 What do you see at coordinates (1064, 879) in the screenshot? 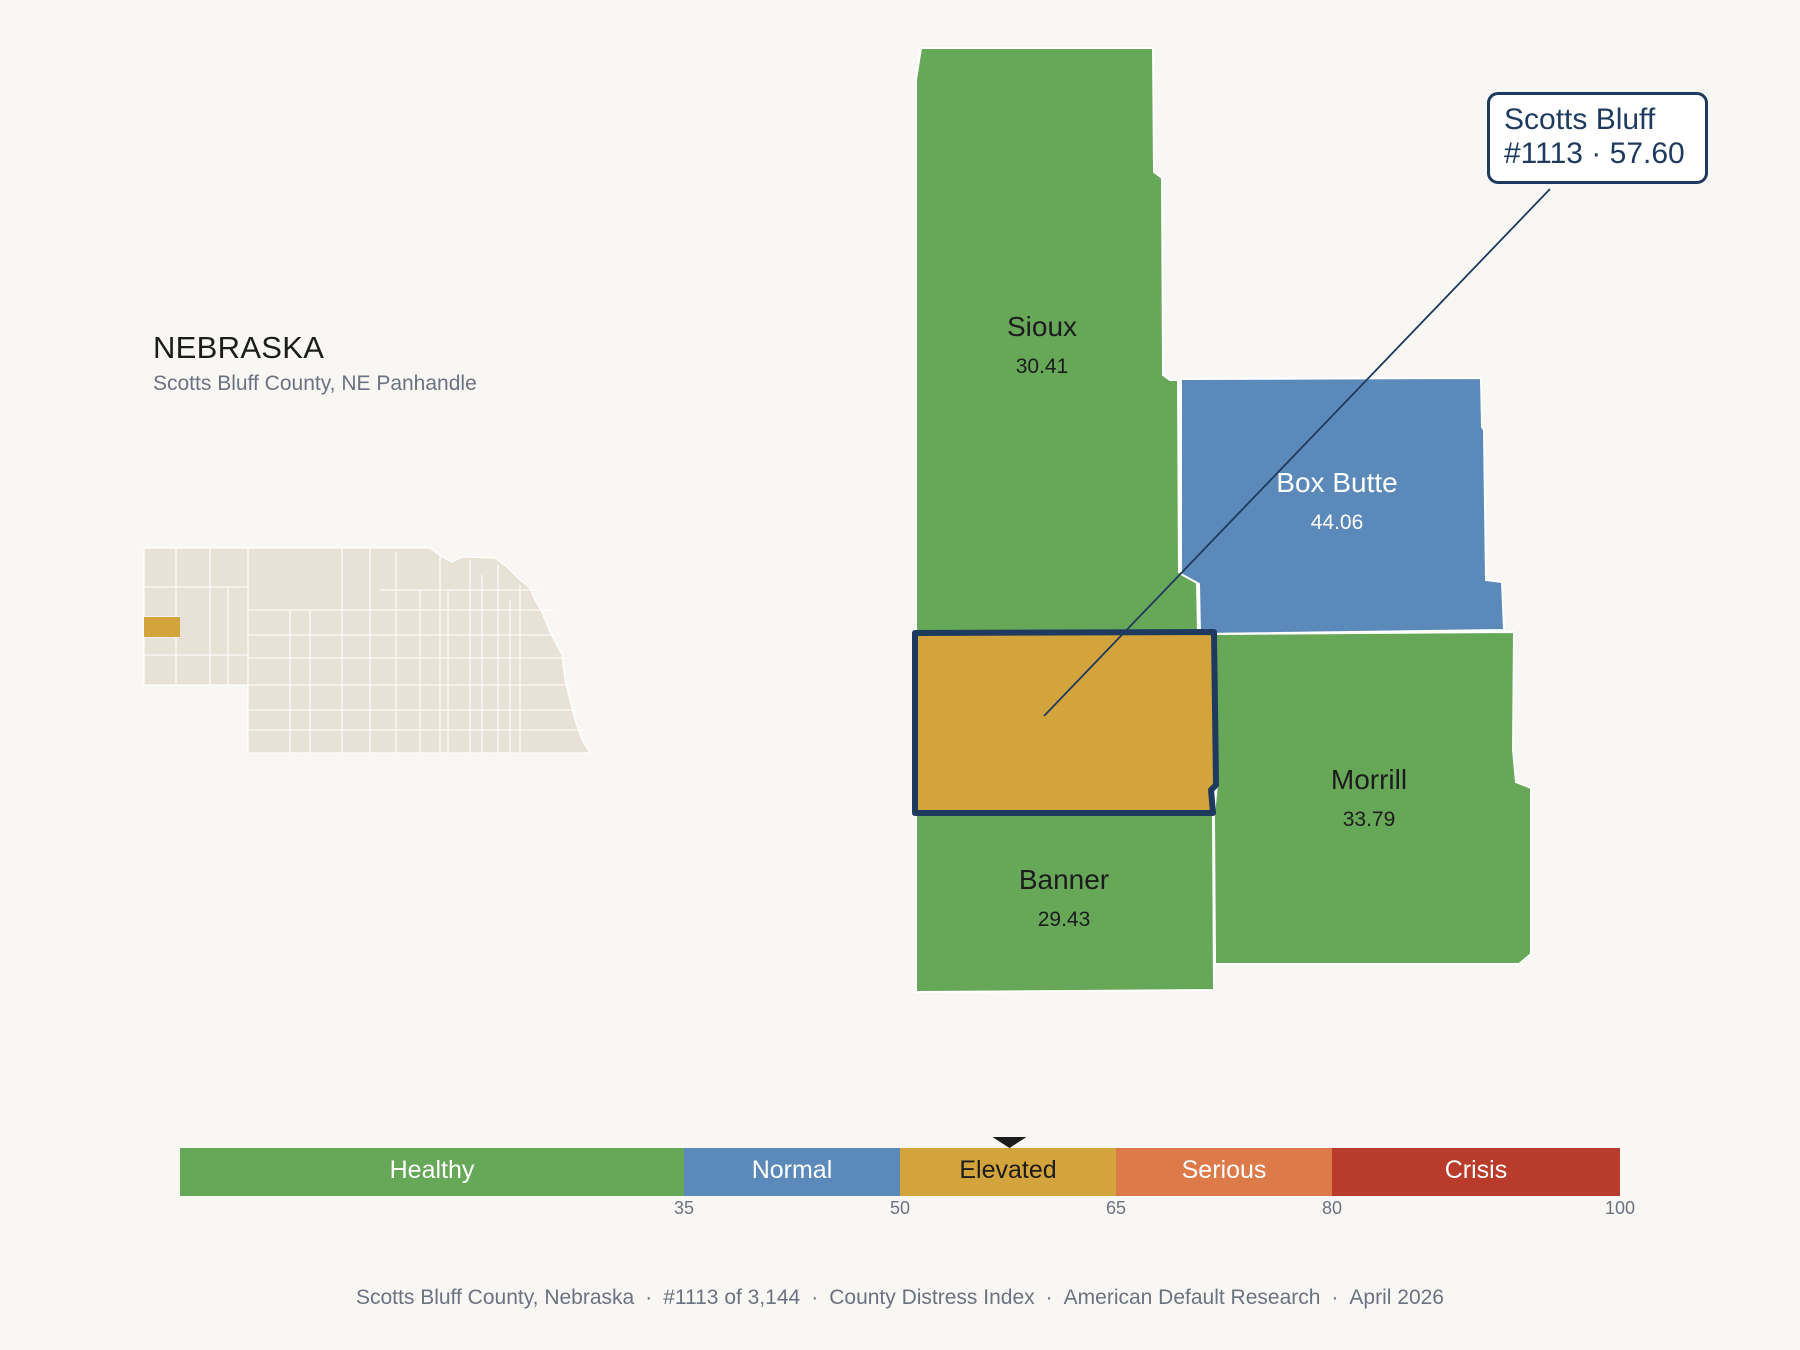
I see `county-name-label: Banner` at bounding box center [1064, 879].